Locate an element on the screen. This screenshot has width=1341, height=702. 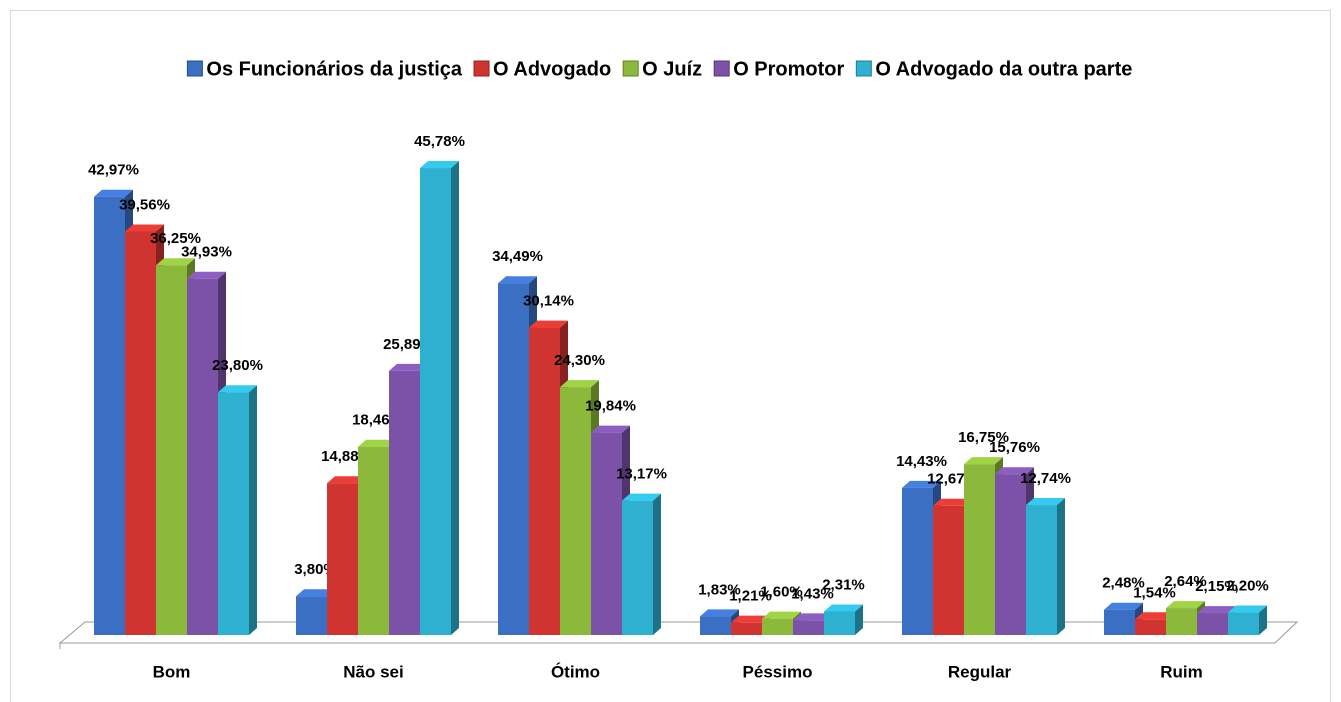
legend-label: O Advogado da outra parte is located at coordinates (1003, 69).